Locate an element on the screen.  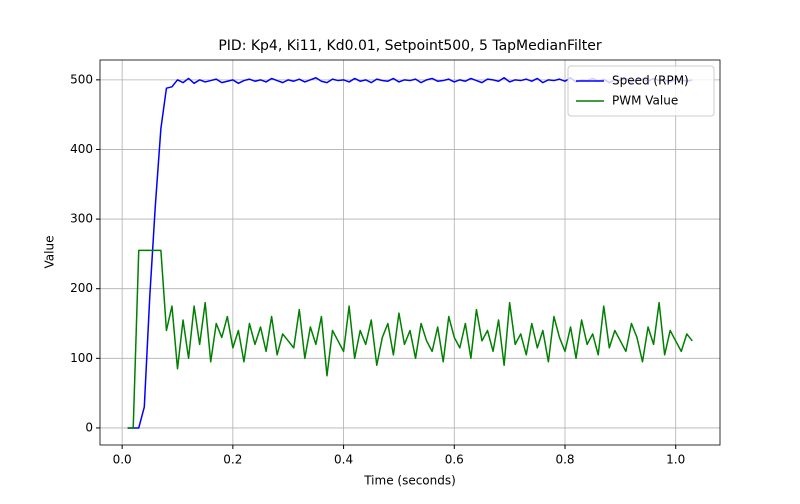
legend-label: Speed (RPM) is located at coordinates (650, 81).